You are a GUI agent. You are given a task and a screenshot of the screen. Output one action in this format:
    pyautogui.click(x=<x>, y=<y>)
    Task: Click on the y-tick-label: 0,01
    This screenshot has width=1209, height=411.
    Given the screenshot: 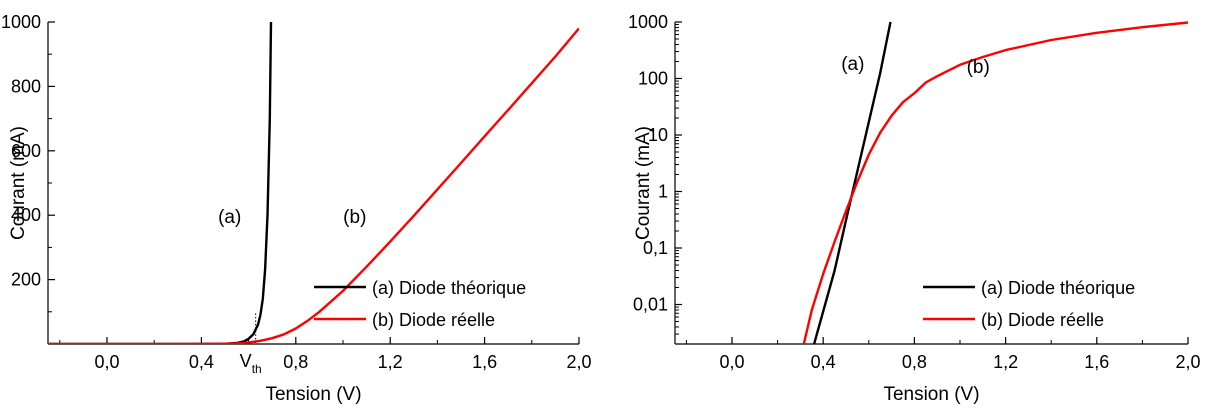 What is the action you would take?
    pyautogui.click(x=650, y=305)
    